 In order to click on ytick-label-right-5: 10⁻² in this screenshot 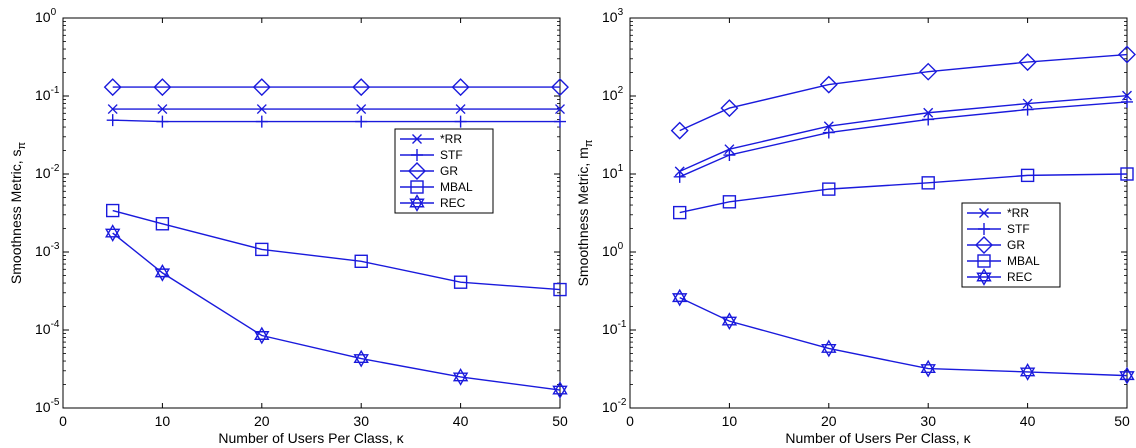, I will do `click(614, 406)`.